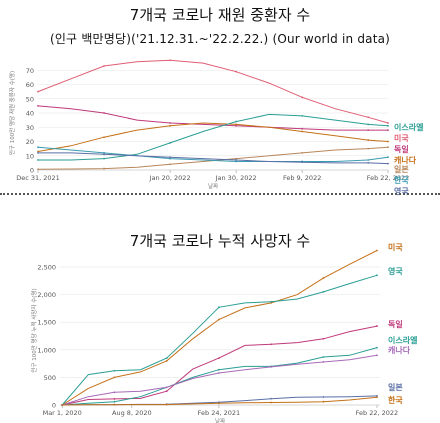 This screenshot has height=423, width=440. What do you see at coordinates (46, 350) in the screenshot?
I see `y-tick-label: 1,000` at bounding box center [46, 350].